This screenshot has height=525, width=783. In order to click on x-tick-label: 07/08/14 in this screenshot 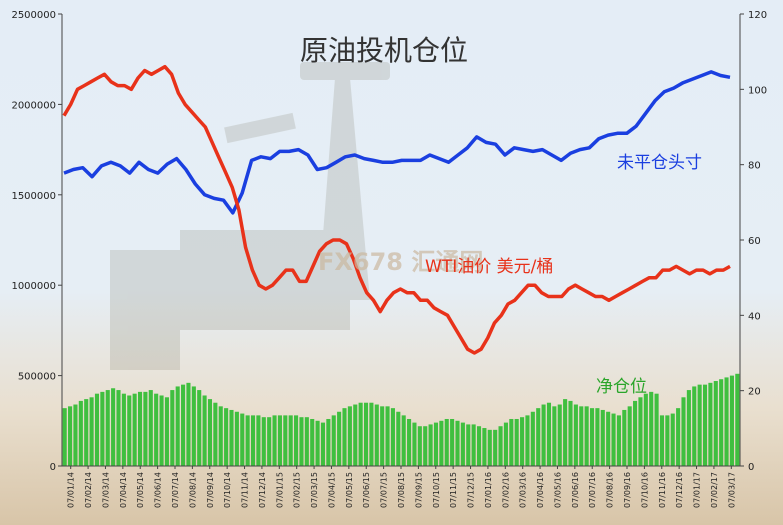, I will do `click(192, 490)`.